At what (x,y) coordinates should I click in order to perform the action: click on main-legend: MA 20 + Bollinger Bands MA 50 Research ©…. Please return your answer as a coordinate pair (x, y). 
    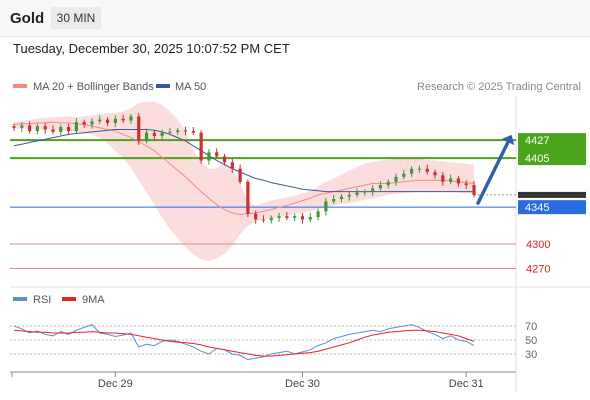
    Looking at the image, I should click on (297, 87).